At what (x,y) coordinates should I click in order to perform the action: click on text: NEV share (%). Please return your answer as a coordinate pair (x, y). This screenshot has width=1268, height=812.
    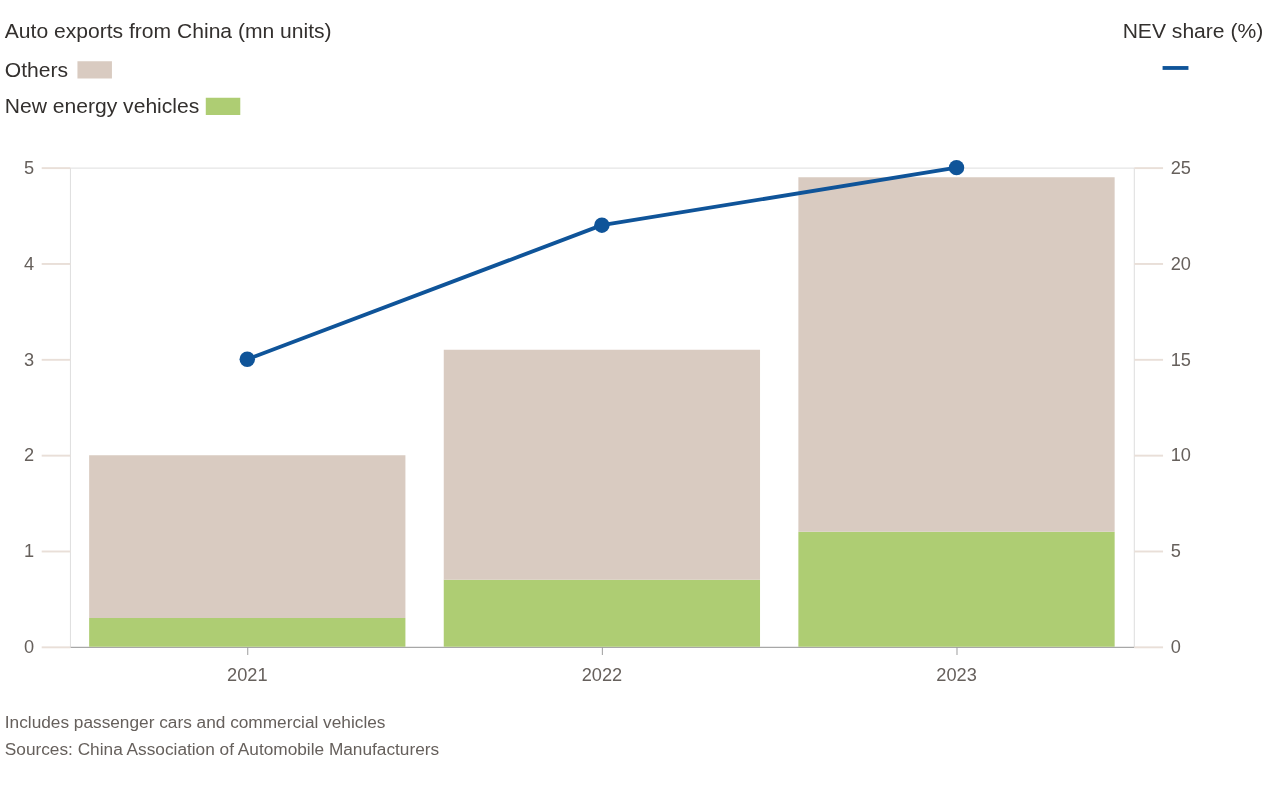
    Looking at the image, I should click on (1193, 31).